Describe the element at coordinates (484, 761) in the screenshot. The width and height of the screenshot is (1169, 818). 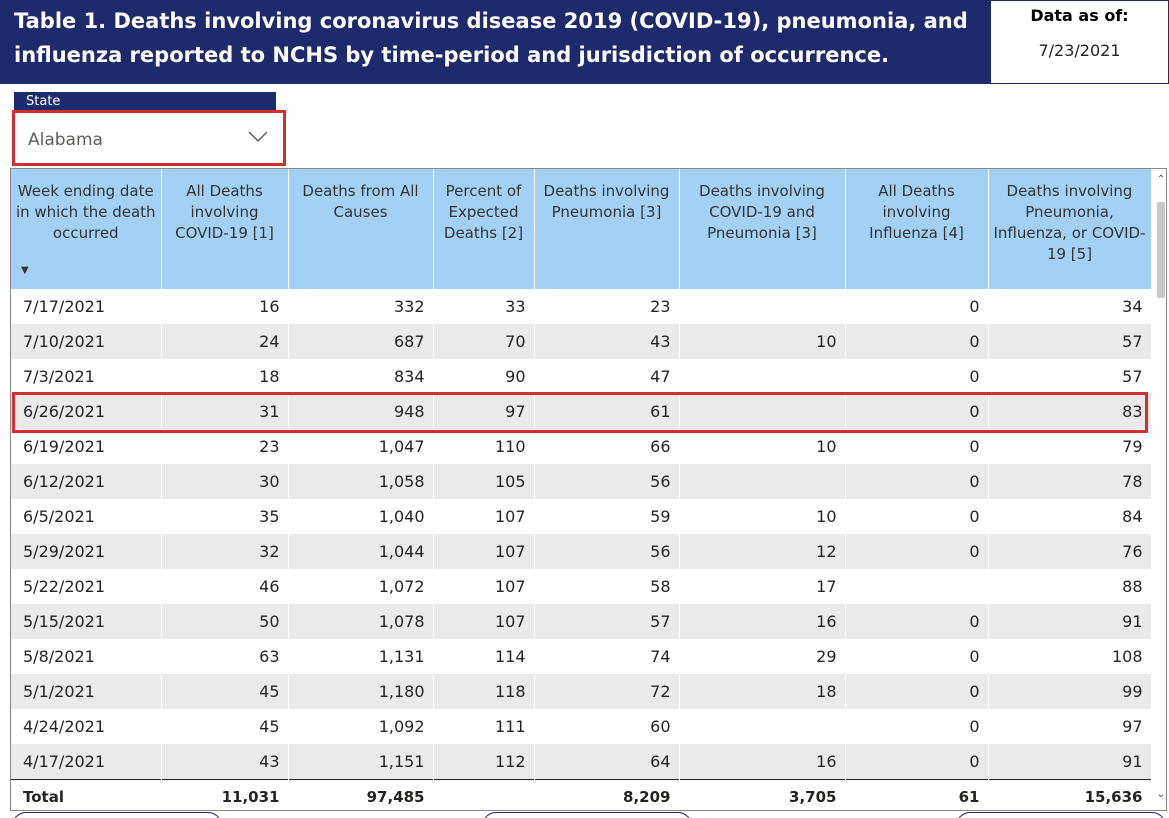
I see `table-cell: 112` at that location.